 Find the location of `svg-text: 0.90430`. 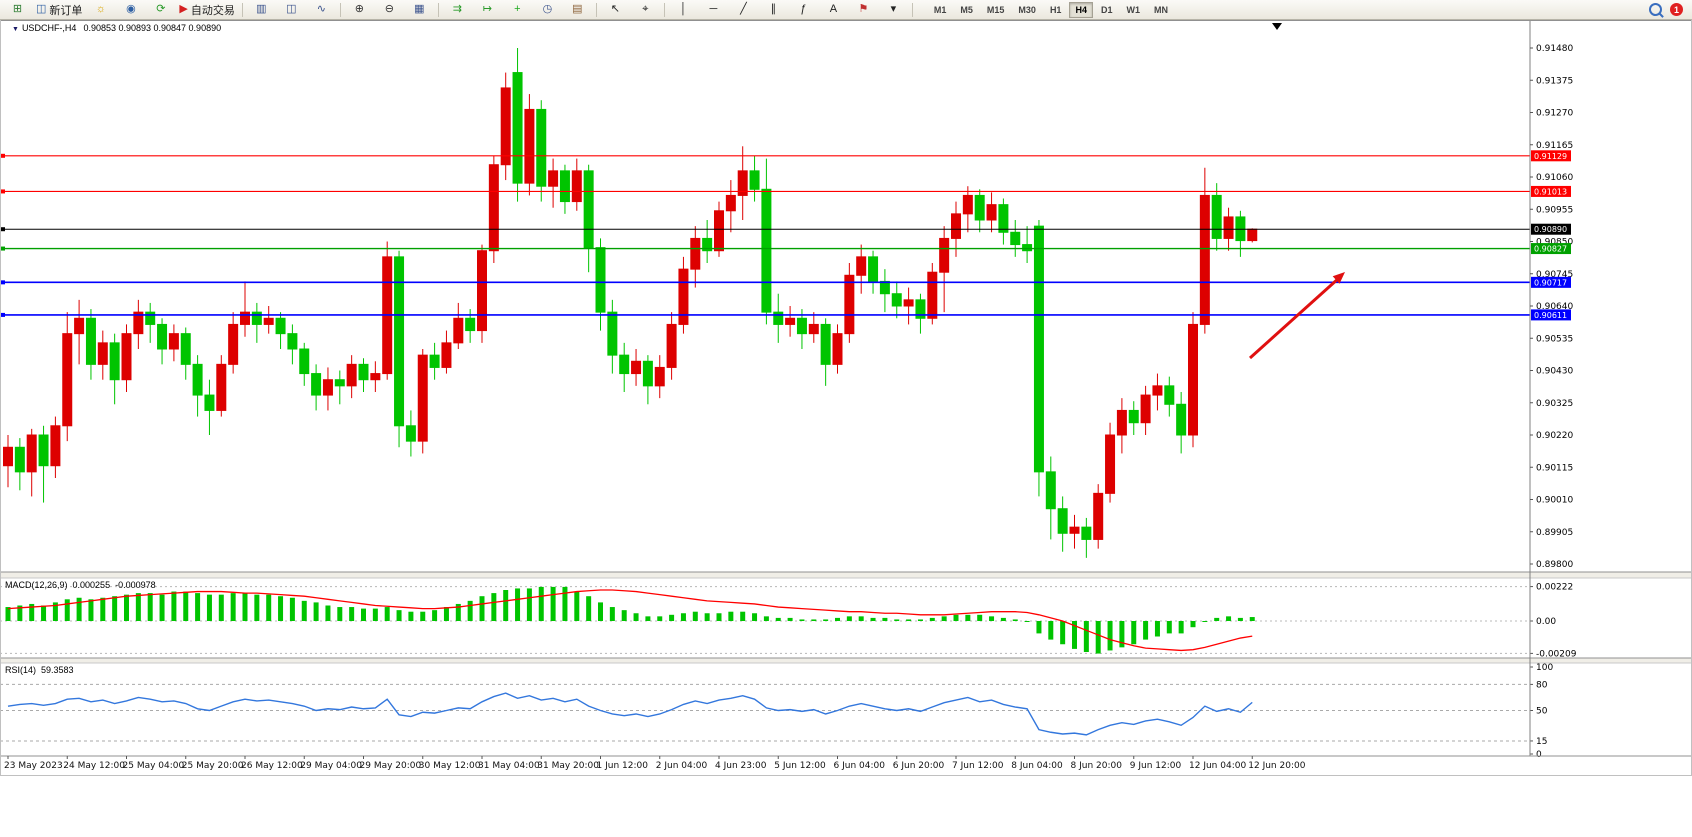

svg-text: 0.90430 is located at coordinates (1554, 372).